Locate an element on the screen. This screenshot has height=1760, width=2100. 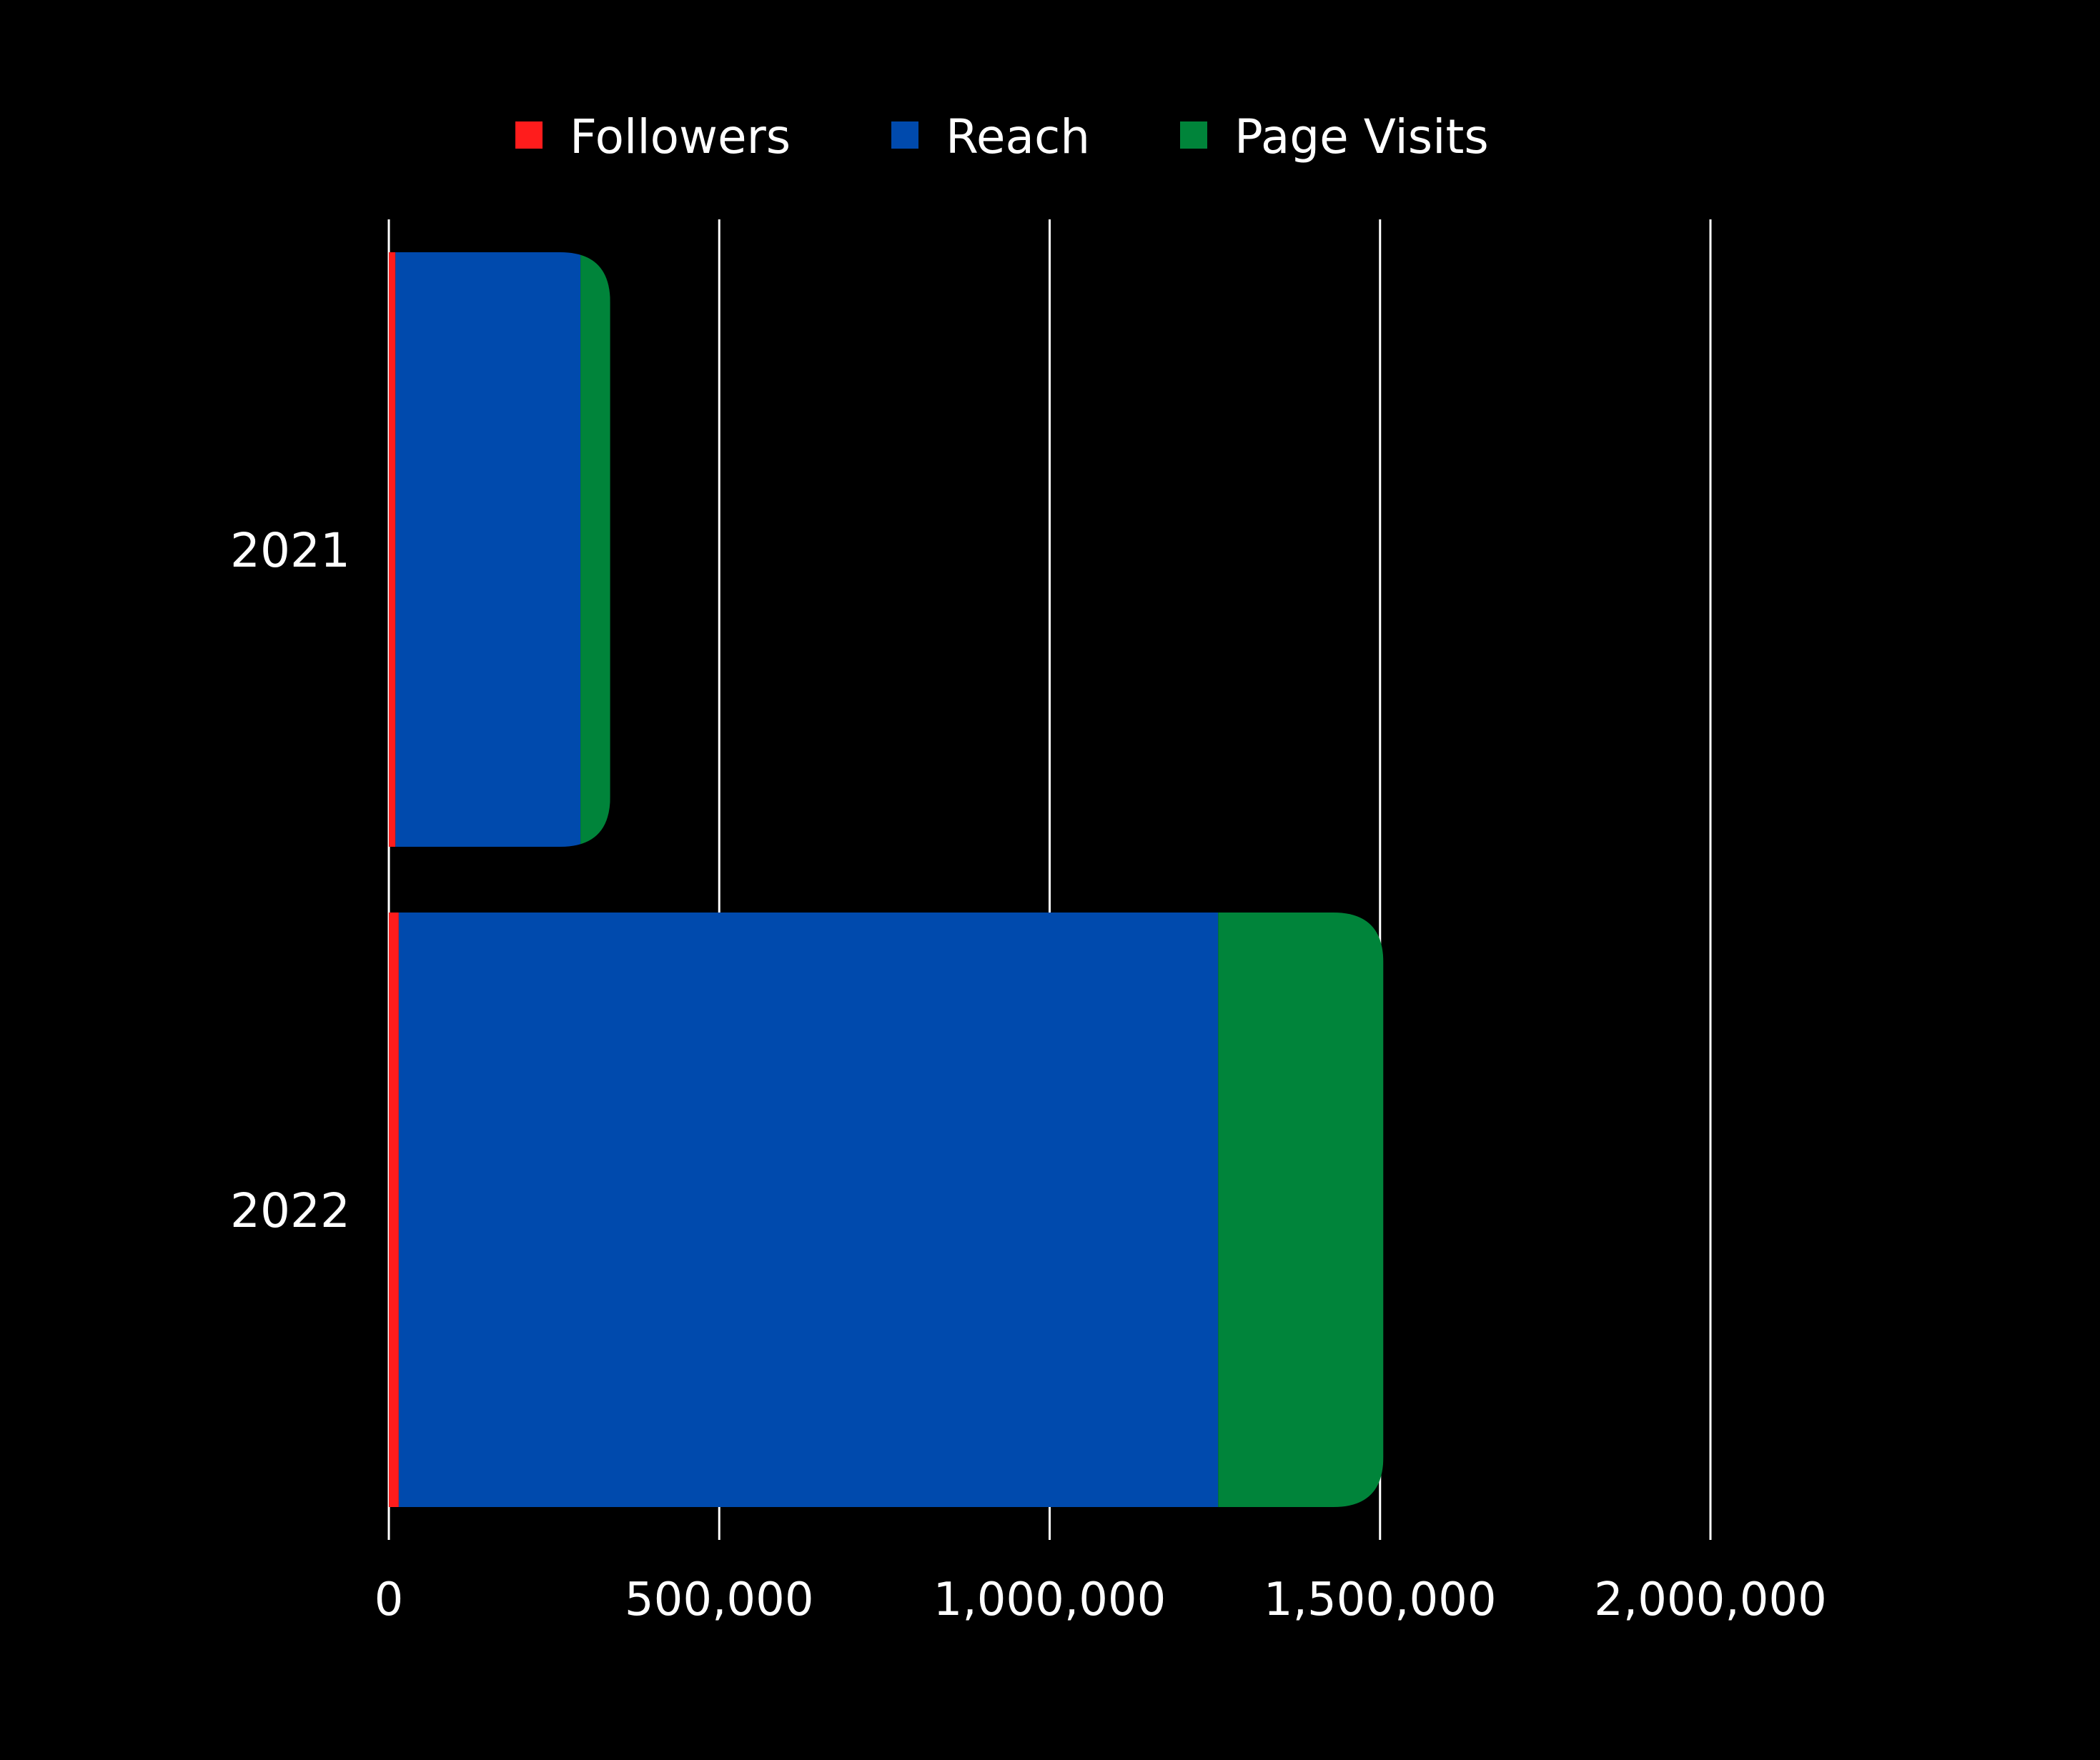
bar-2022-reach is located at coordinates (809, 1210).